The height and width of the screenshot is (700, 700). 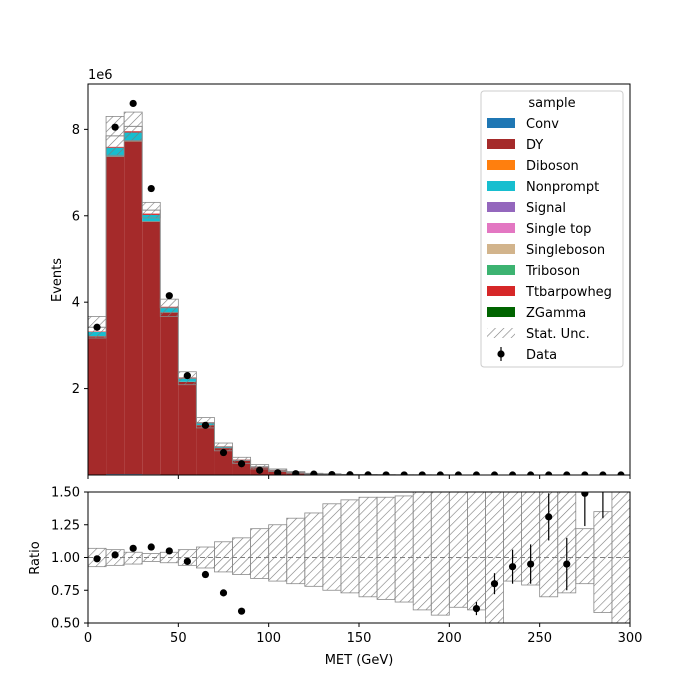 I want to click on ratio-y-axis-label: Ratio, so click(x=35, y=557).